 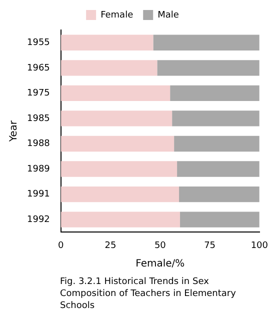 What do you see at coordinates (38, 195) in the screenshot?
I see `y-tick-label: 1991` at bounding box center [38, 195].